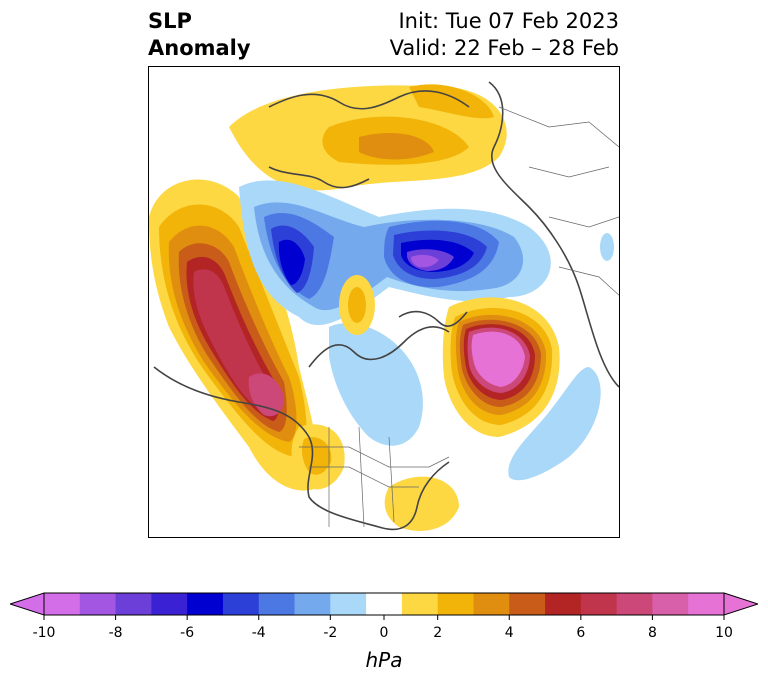  Describe the element at coordinates (115, 633) in the screenshot. I see `colorbar-tick-label: -8` at that location.